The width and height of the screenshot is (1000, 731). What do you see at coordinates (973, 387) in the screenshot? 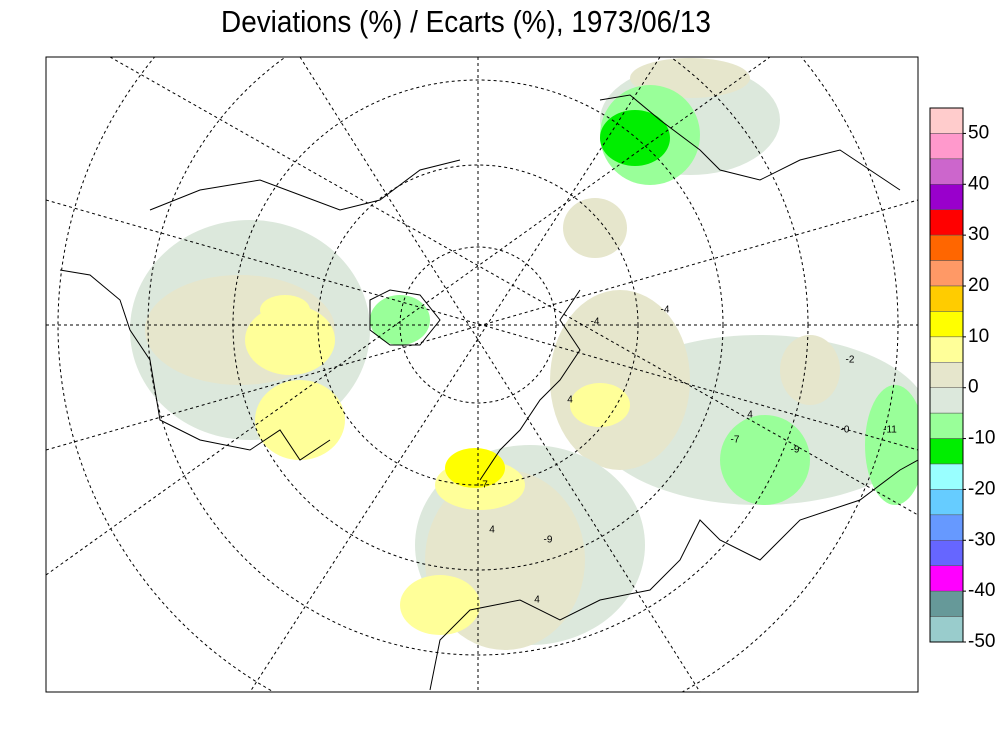
I see `colorbar-label: 0` at bounding box center [973, 387].